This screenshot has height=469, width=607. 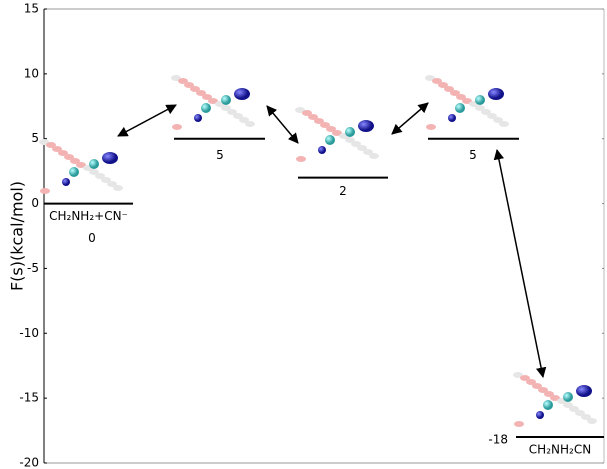 I want to click on y-tick-label: -10, so click(x=29, y=333).